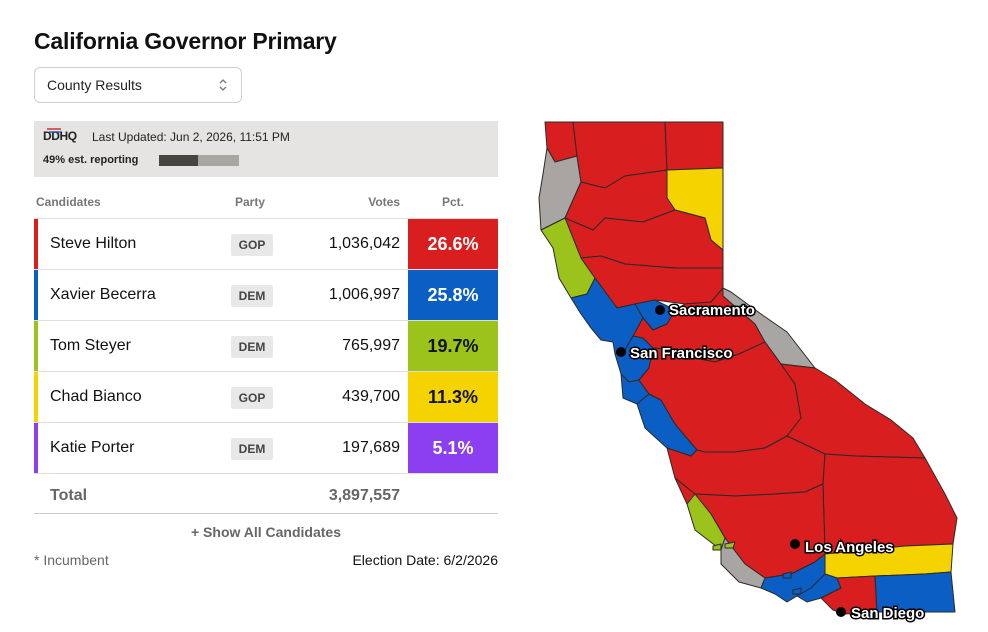 The image size is (988, 632). Describe the element at coordinates (452, 202) in the screenshot. I see `header-pct: Pct.` at that location.